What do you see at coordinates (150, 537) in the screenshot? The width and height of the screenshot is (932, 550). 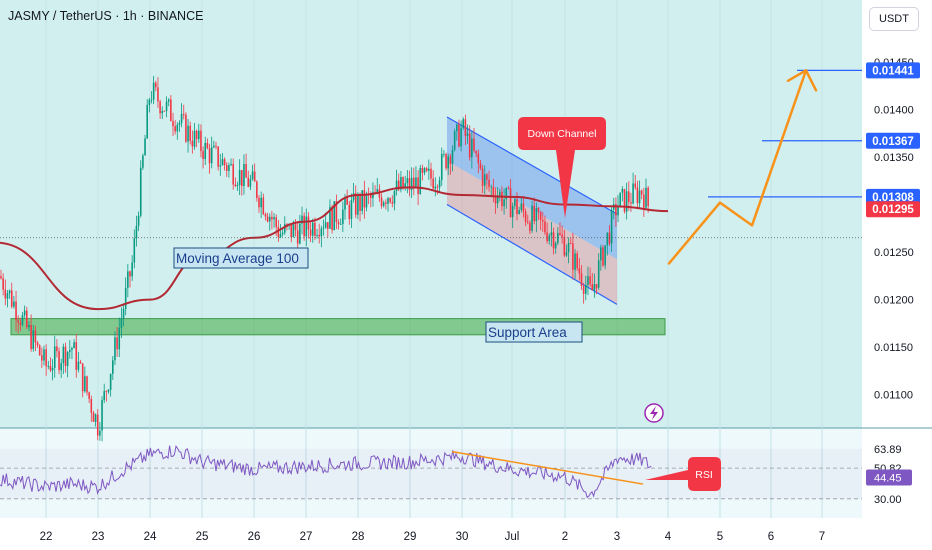 I see `time-tick-label: 24` at bounding box center [150, 537].